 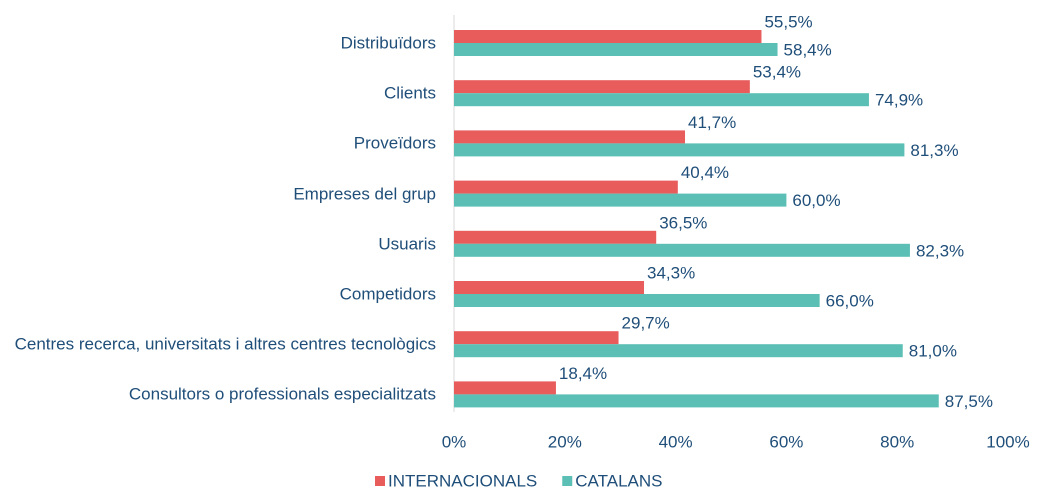 What do you see at coordinates (583, 373) in the screenshot?
I see `value-label: 18,4%` at bounding box center [583, 373].